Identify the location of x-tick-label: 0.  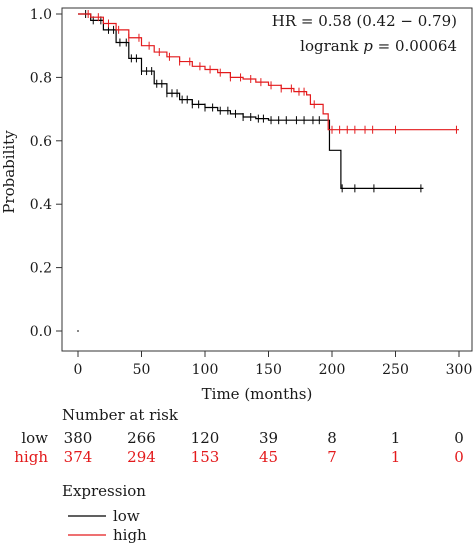
(78, 370).